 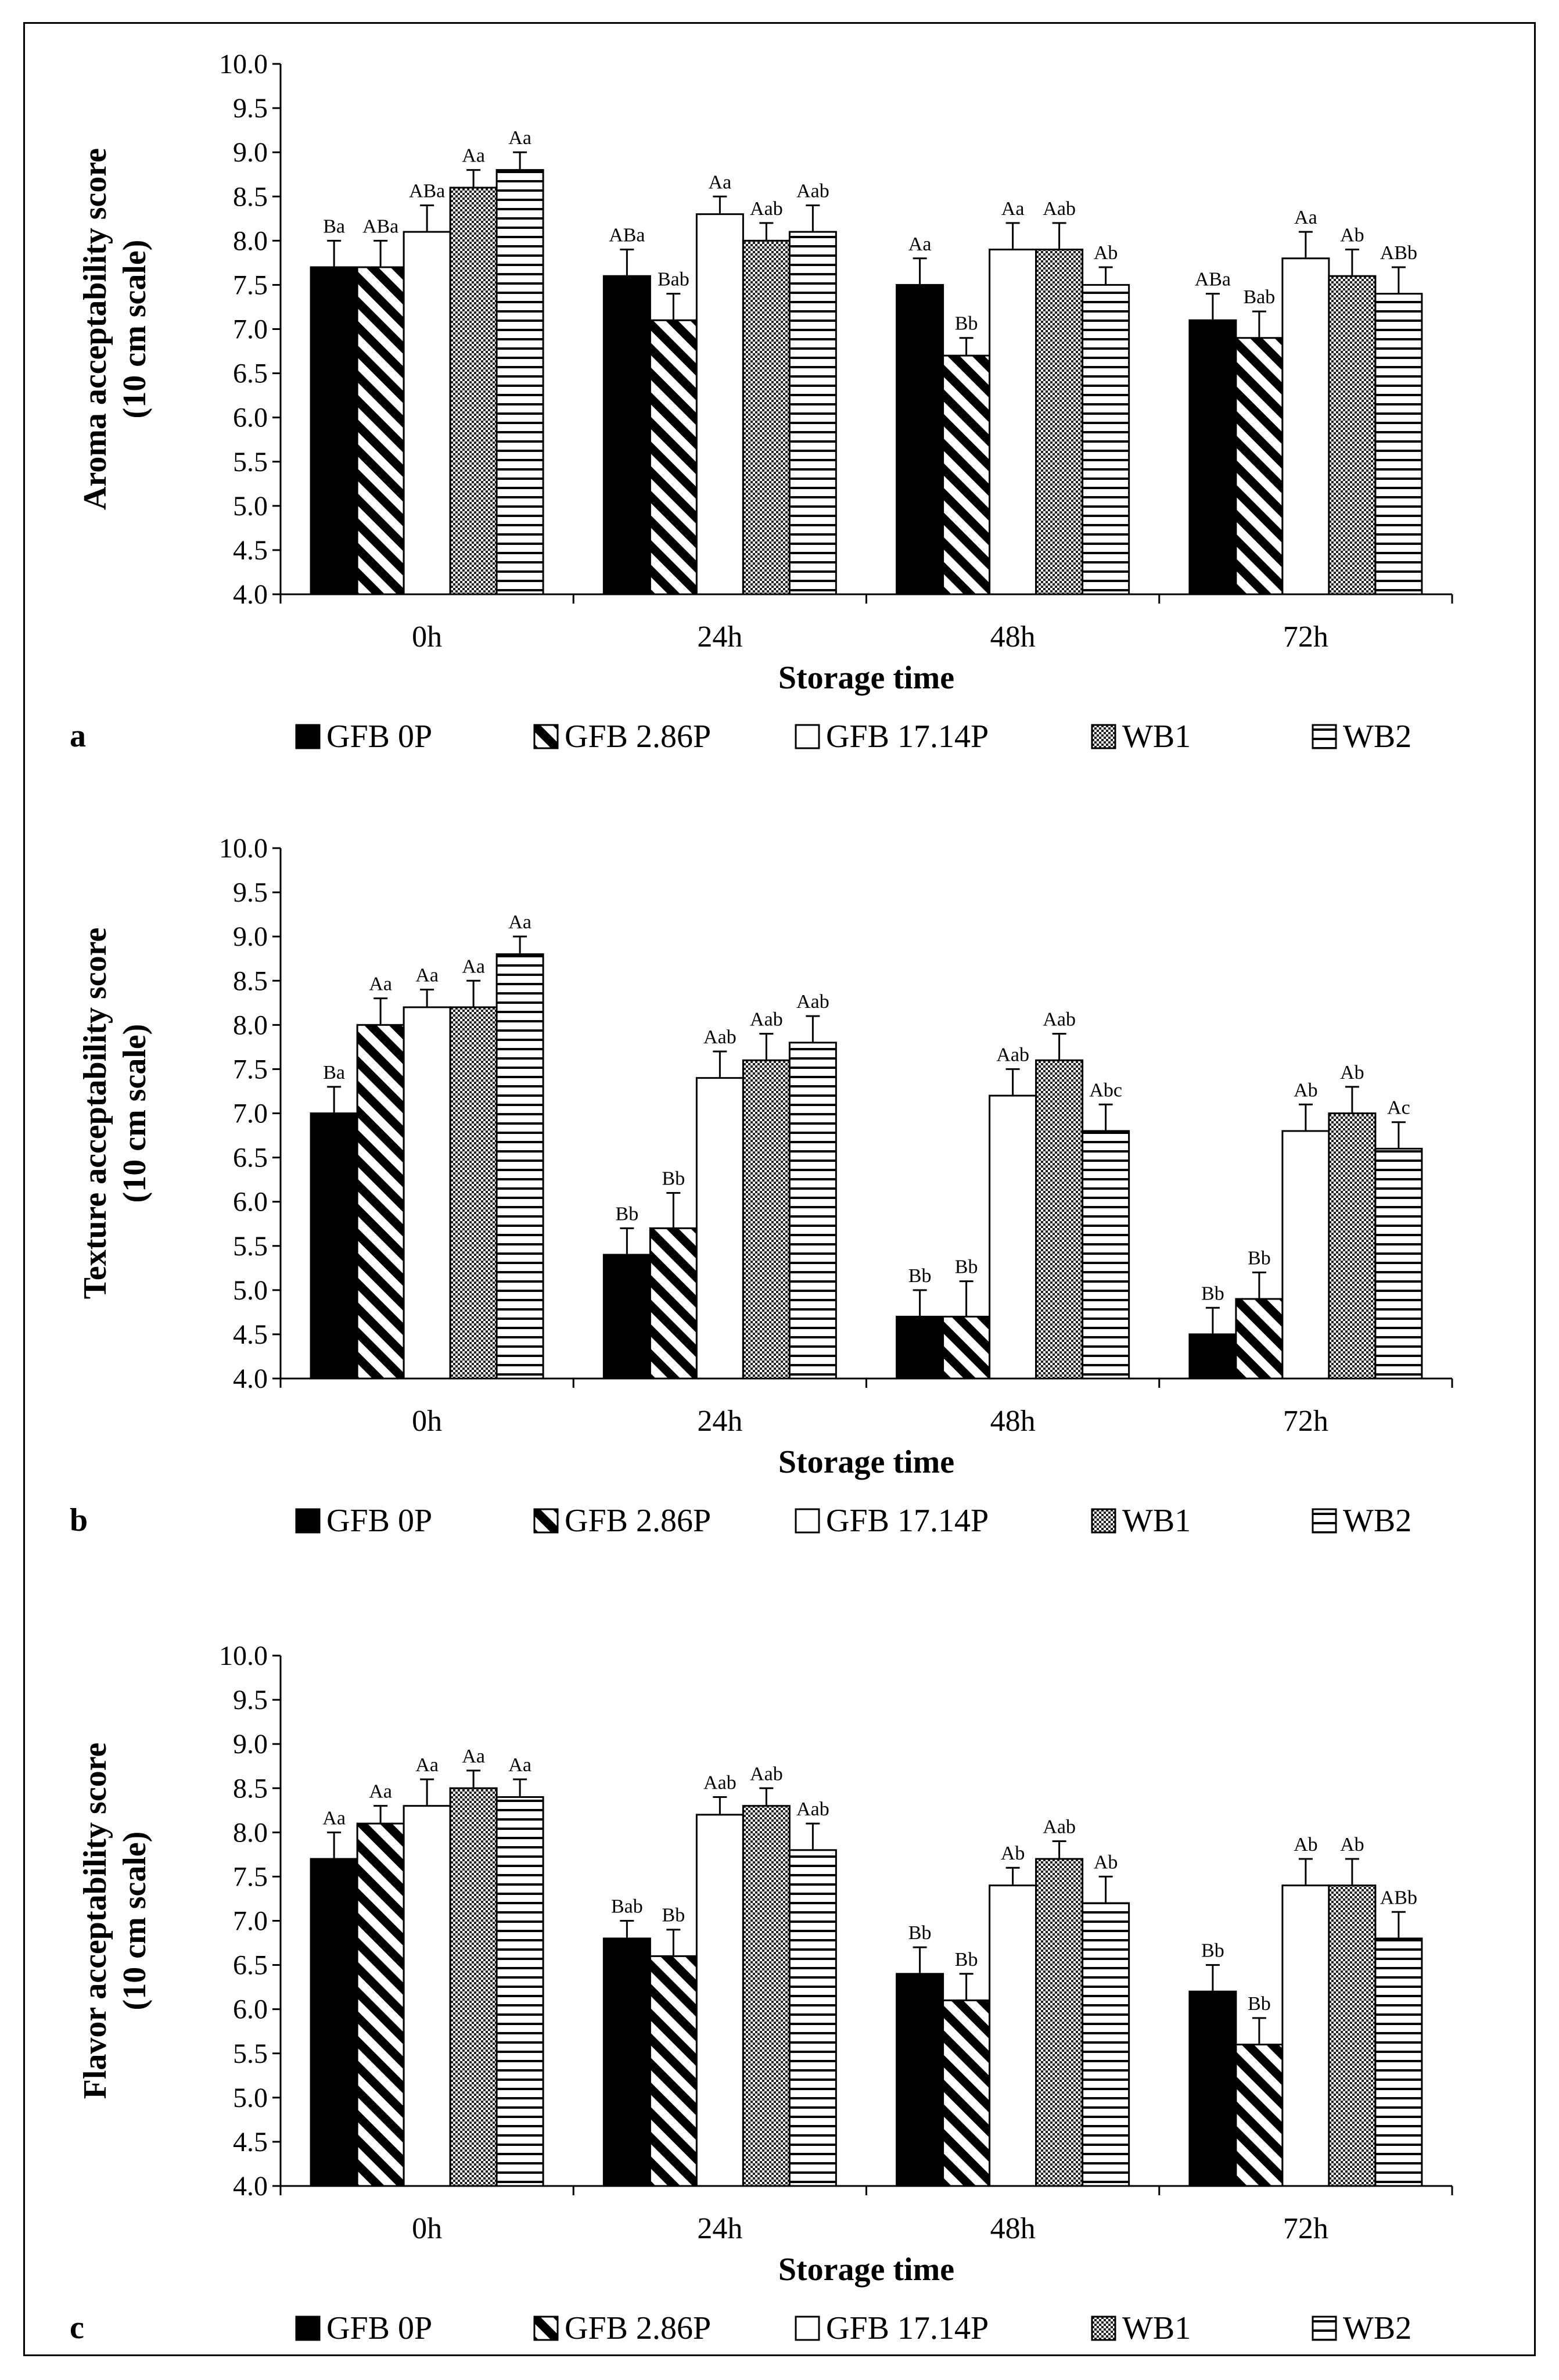 What do you see at coordinates (1013, 637) in the screenshot?
I see `x-category-label: 48h` at bounding box center [1013, 637].